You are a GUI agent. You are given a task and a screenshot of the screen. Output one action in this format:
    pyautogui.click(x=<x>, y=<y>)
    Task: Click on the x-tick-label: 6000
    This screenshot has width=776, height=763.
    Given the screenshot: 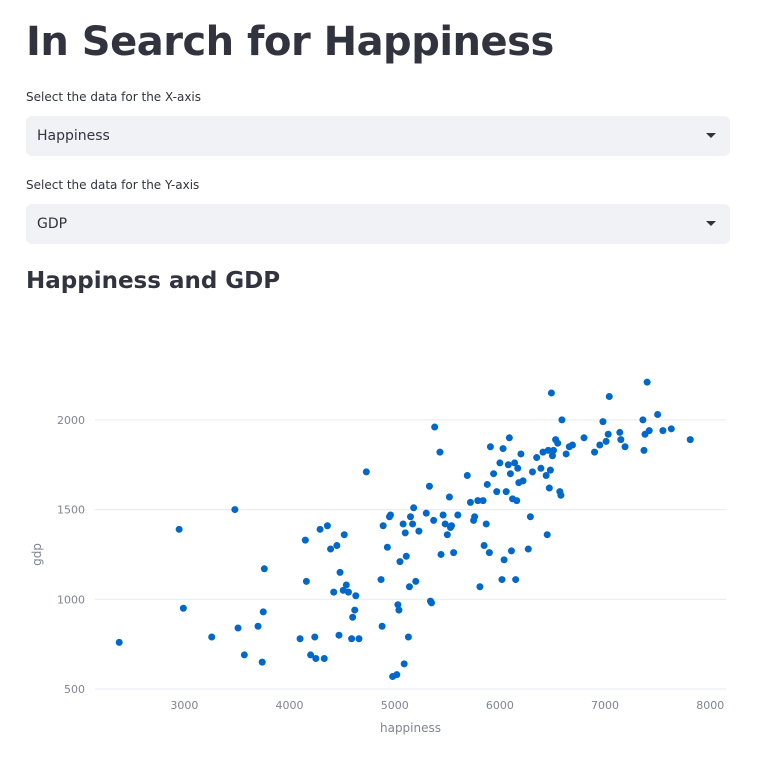 What is the action you would take?
    pyautogui.click(x=500, y=705)
    